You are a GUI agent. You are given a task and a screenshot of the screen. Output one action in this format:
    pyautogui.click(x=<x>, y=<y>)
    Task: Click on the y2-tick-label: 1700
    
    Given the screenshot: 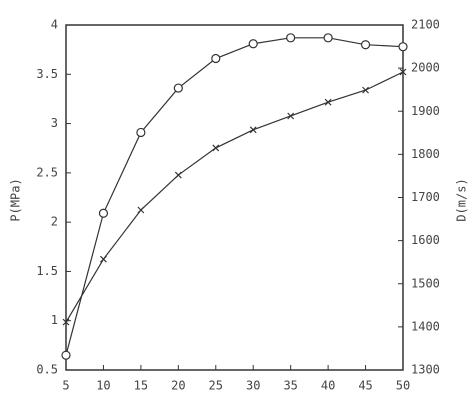 What is the action you would take?
    pyautogui.click(x=425, y=197)
    